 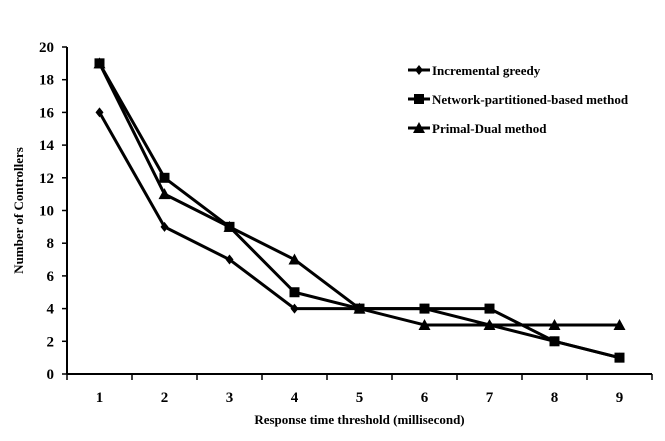 What do you see at coordinates (486, 70) in the screenshot?
I see `legend-label: Incremental greedy` at bounding box center [486, 70].